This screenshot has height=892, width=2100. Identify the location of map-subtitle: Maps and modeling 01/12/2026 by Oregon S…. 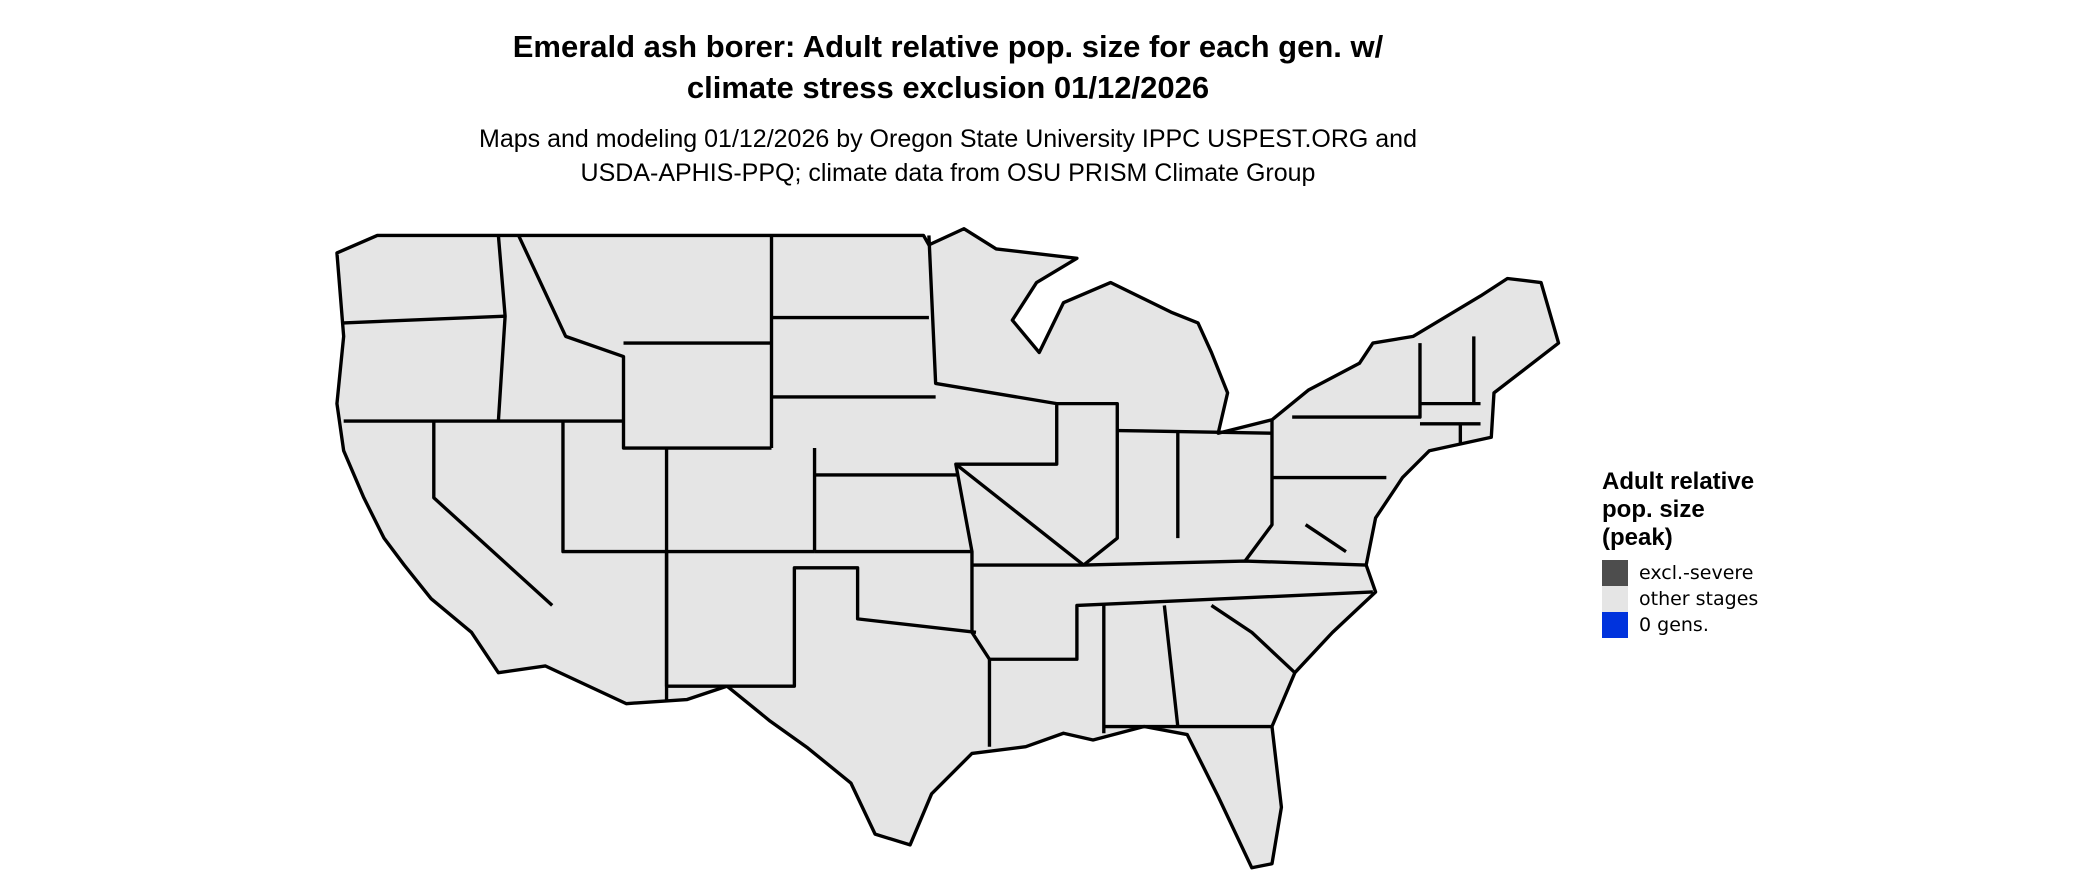
(948, 156).